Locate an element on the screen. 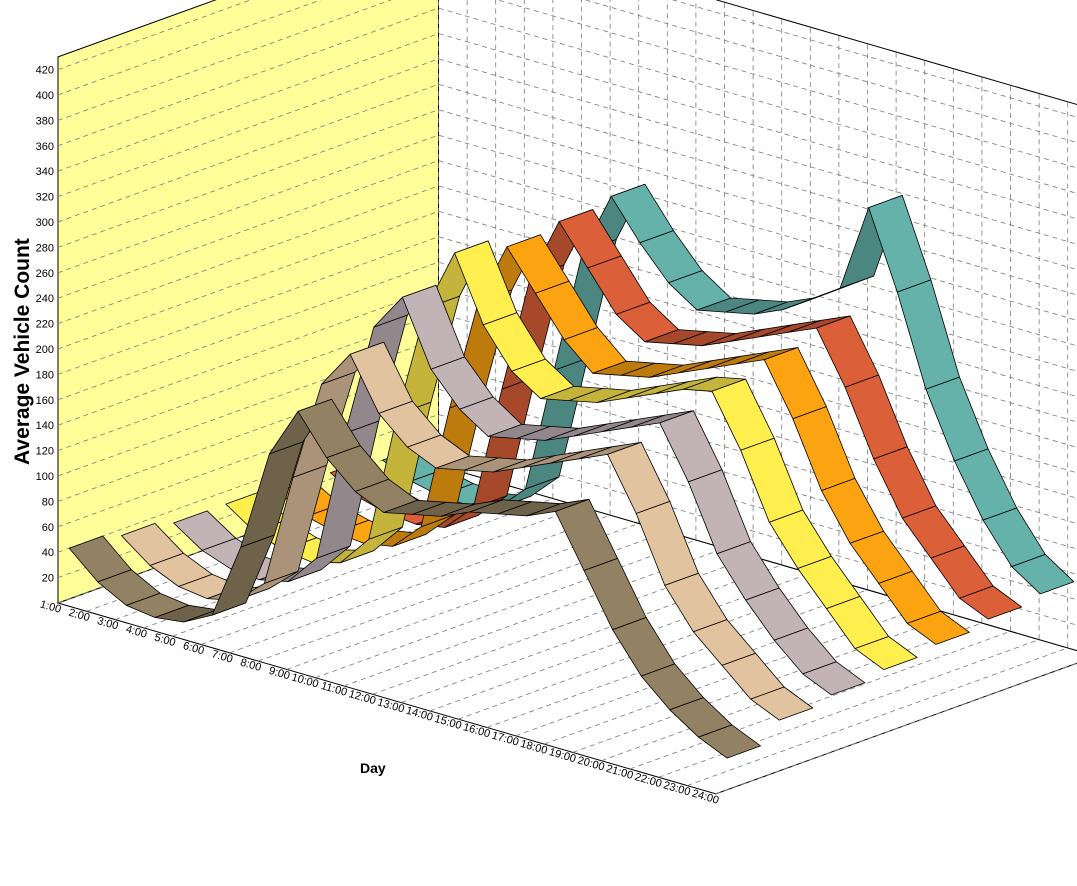  y-tick-label: 100 is located at coordinates (45, 477).